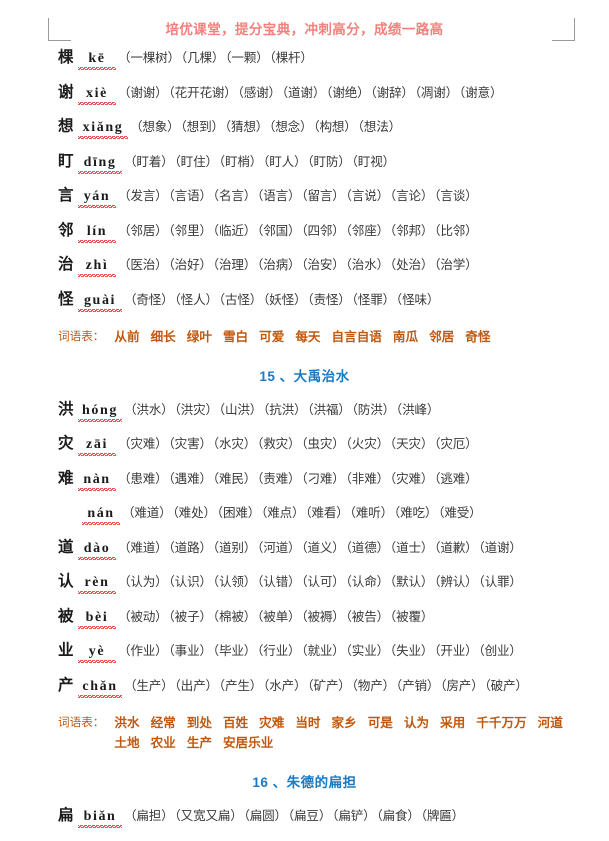 This screenshot has height=841, width=609. What do you see at coordinates (355, 733) in the screenshot?
I see `vocabulary-words: 洪水 经常 到处 百姓 灾难 当时 家乡 可是 认为 采用 千千万万 河道土地 农业 生产 安居乐业` at bounding box center [355, 733].